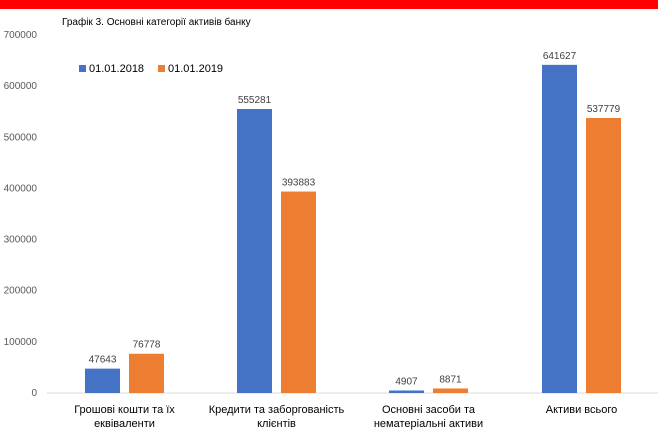 The height and width of the screenshot is (430, 658). What do you see at coordinates (277, 417) in the screenshot?
I see `category-label: Кредити та заборгованість клієнтів` at bounding box center [277, 417].